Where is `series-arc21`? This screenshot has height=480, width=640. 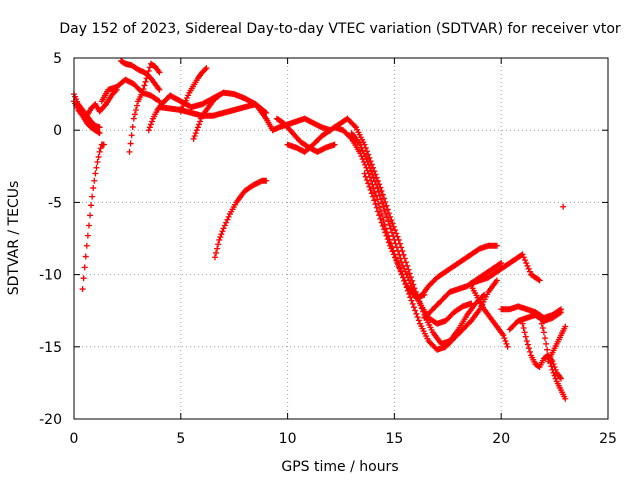 series-arc21 is located at coordinates (463, 290).